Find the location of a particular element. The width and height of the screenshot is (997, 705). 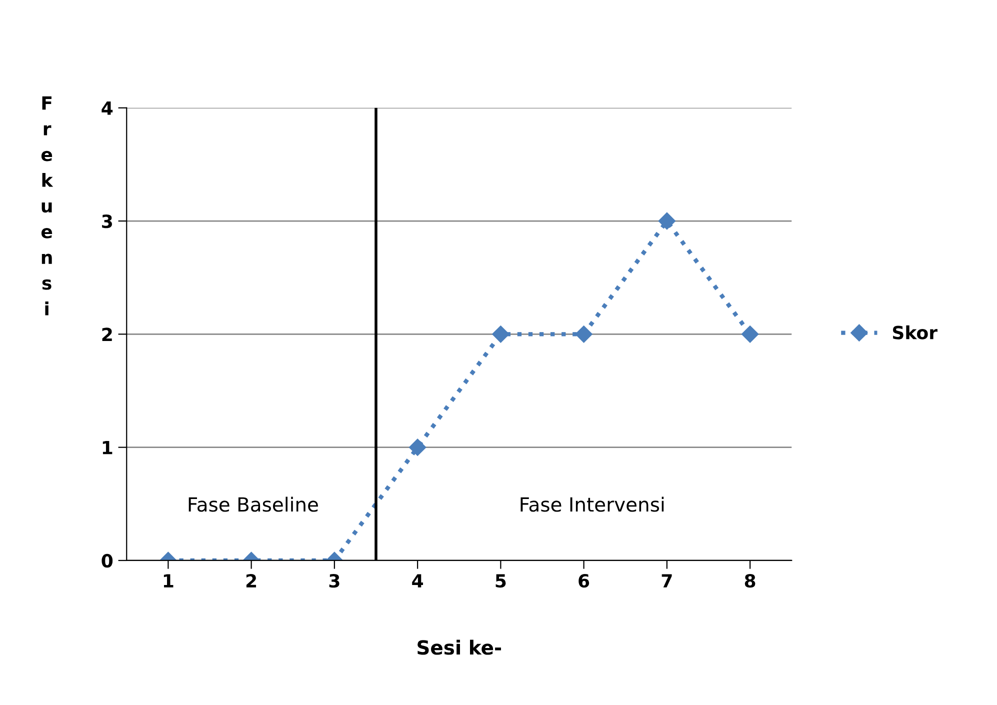

y-tick-label: 4 is located at coordinates (107, 108).